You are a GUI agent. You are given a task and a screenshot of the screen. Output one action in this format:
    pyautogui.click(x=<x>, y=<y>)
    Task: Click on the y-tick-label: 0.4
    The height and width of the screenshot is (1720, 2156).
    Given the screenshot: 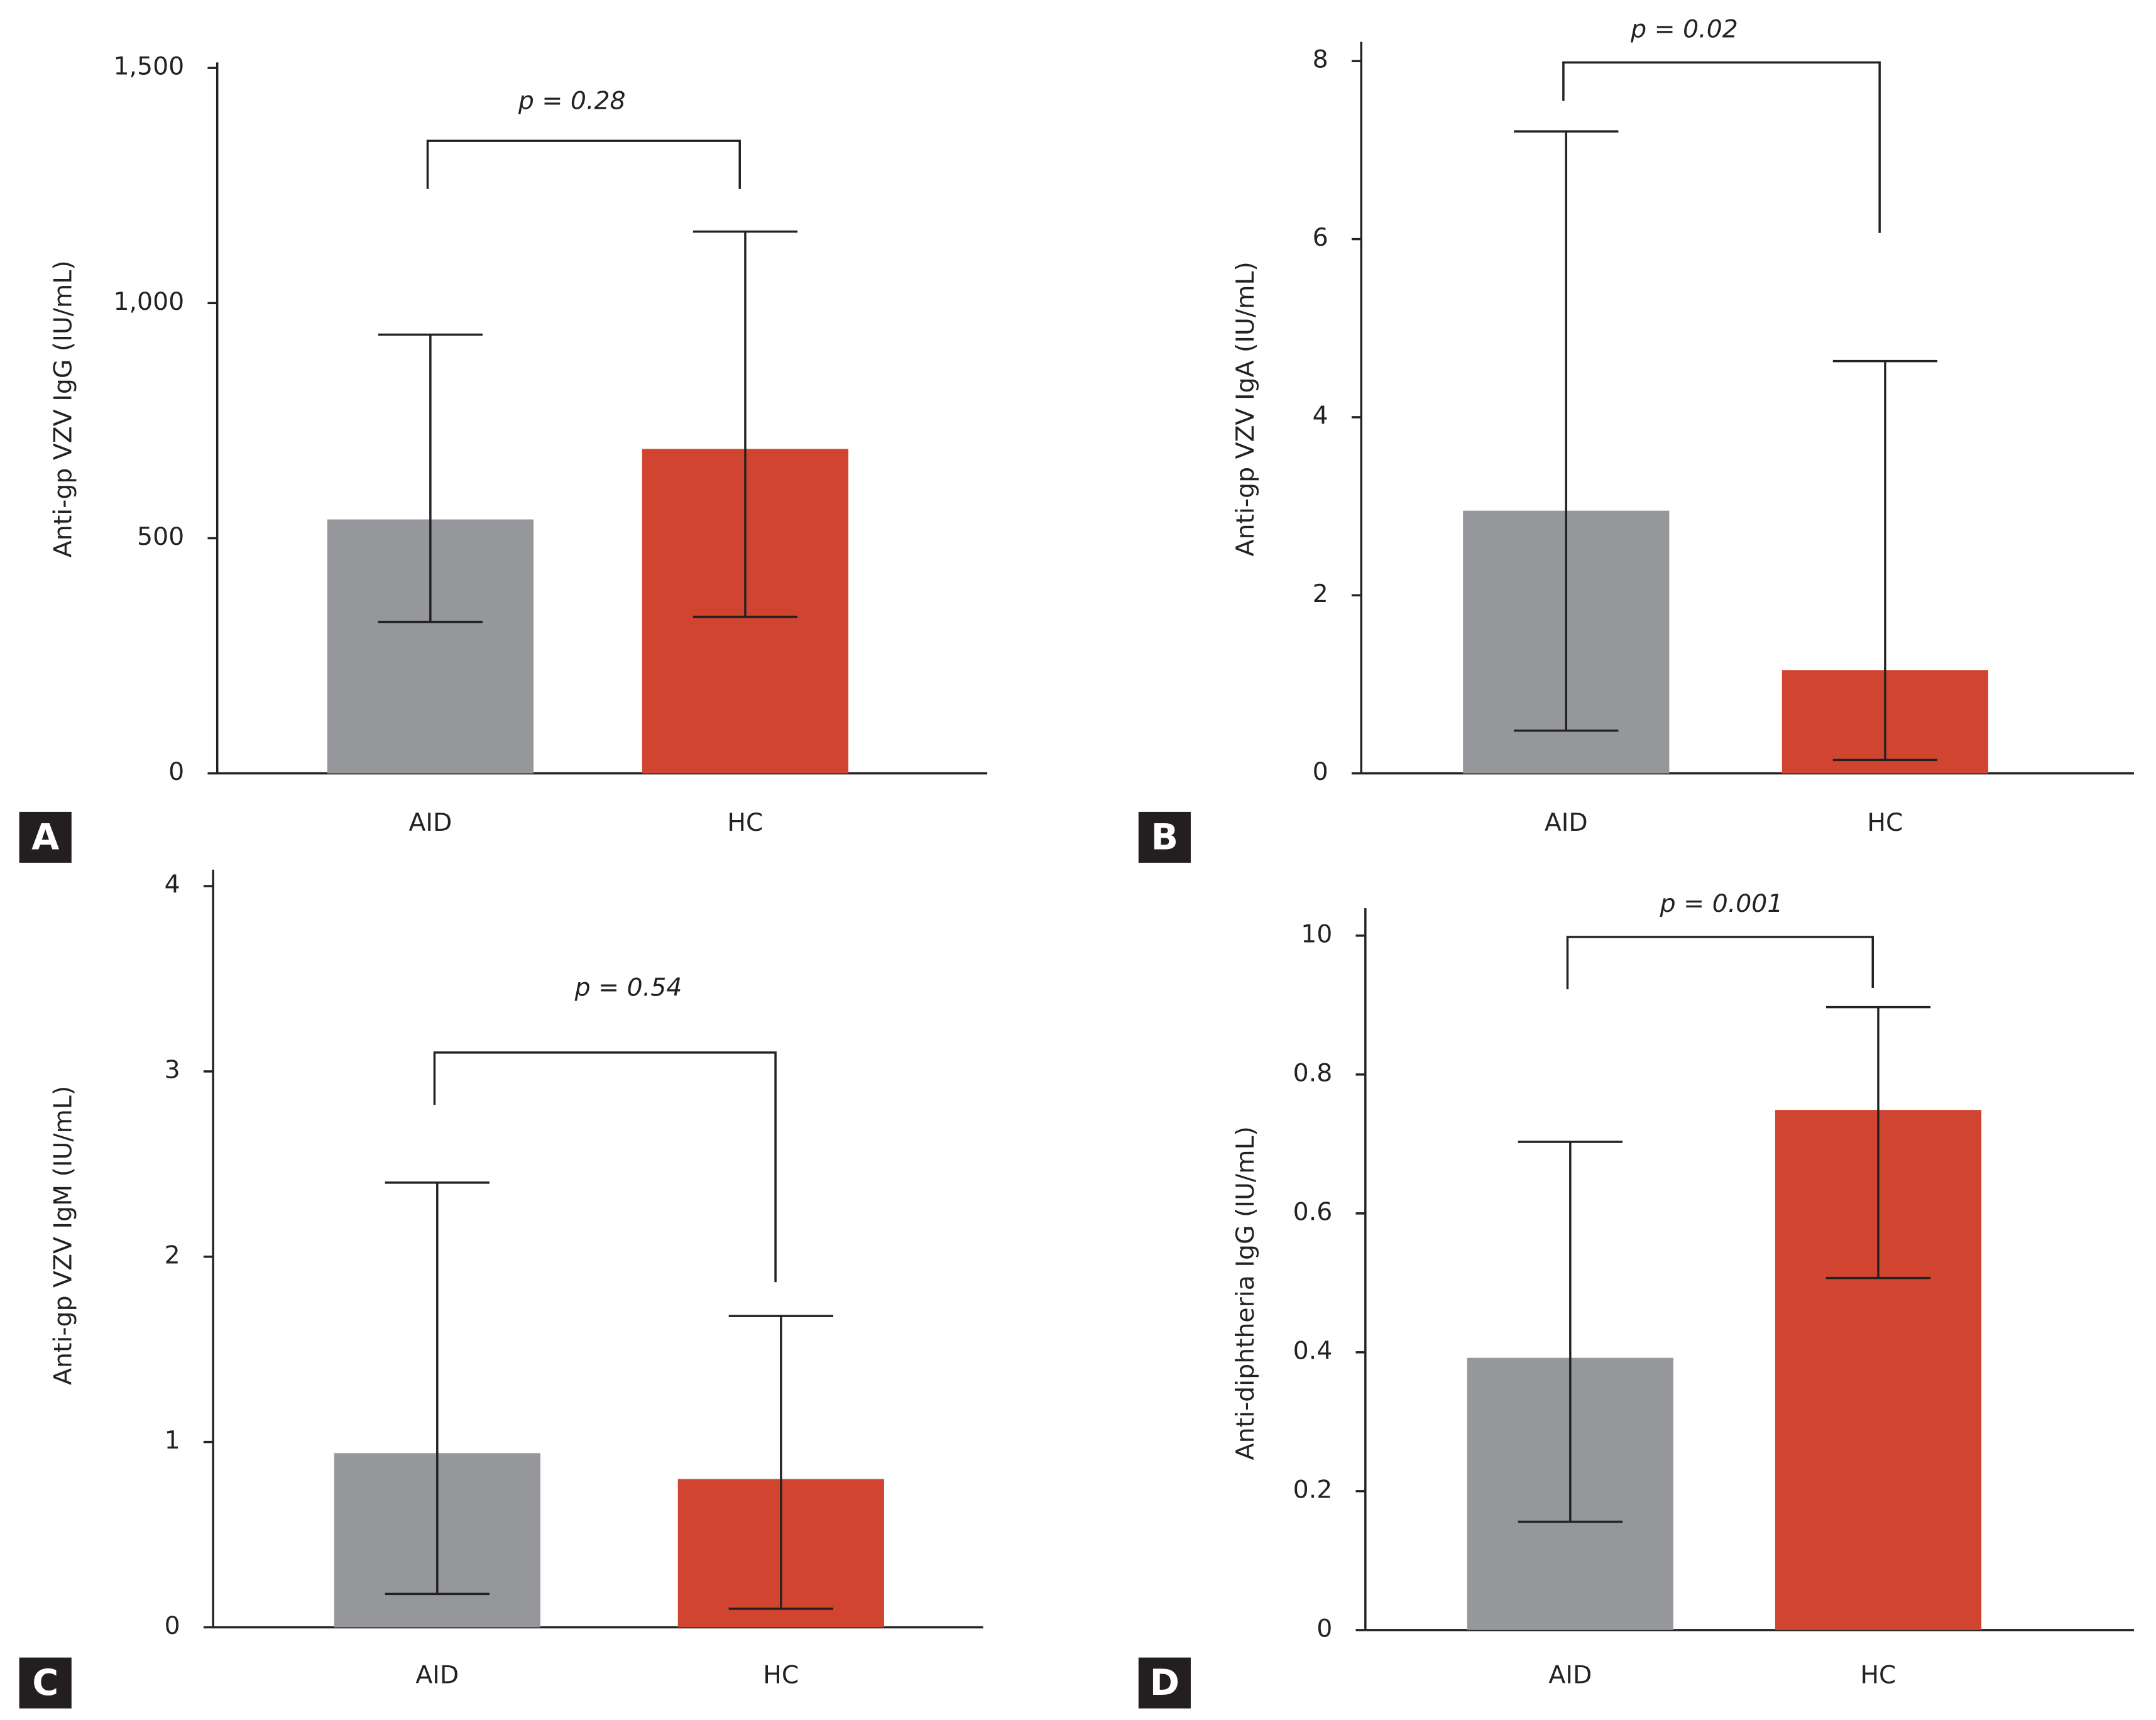 What is the action you would take?
    pyautogui.click(x=1313, y=1351)
    